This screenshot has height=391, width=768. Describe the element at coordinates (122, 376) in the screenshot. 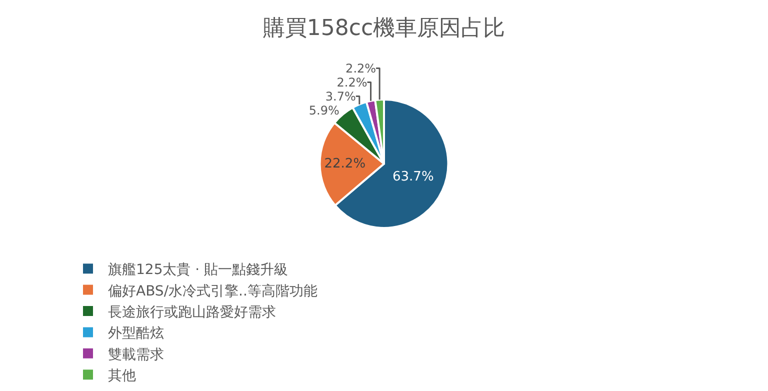

I see `legend-label: 其他` at that location.